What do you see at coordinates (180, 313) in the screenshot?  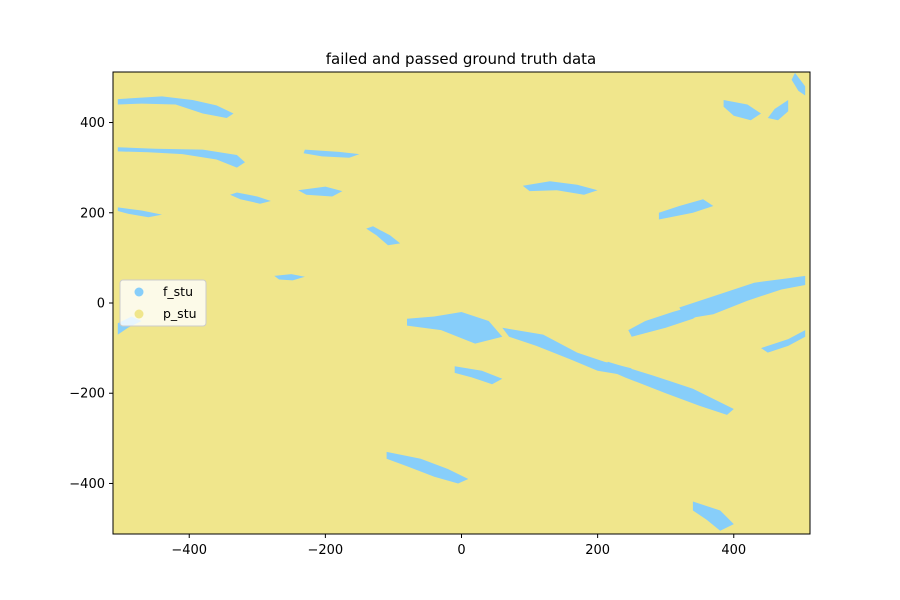 I see `legend-label-p-stu: p_stu` at bounding box center [180, 313].